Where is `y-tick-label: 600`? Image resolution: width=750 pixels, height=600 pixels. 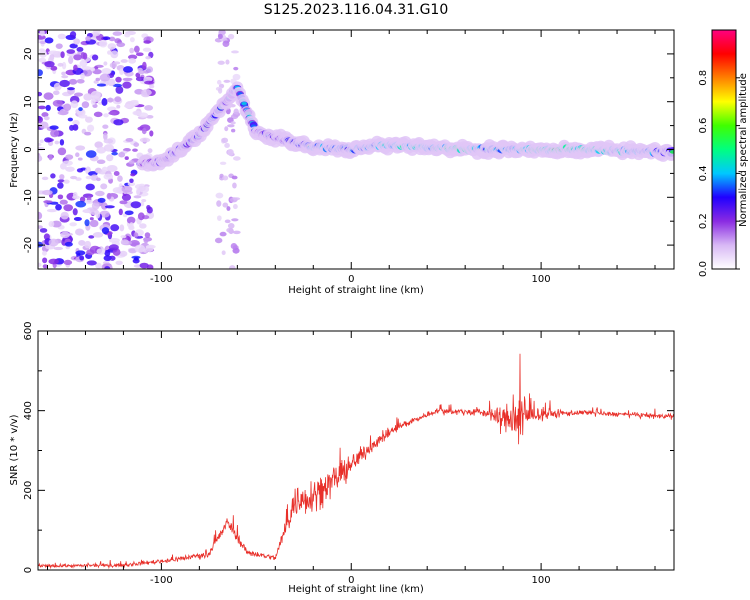 y-tick-label: 600 is located at coordinates (28, 330).